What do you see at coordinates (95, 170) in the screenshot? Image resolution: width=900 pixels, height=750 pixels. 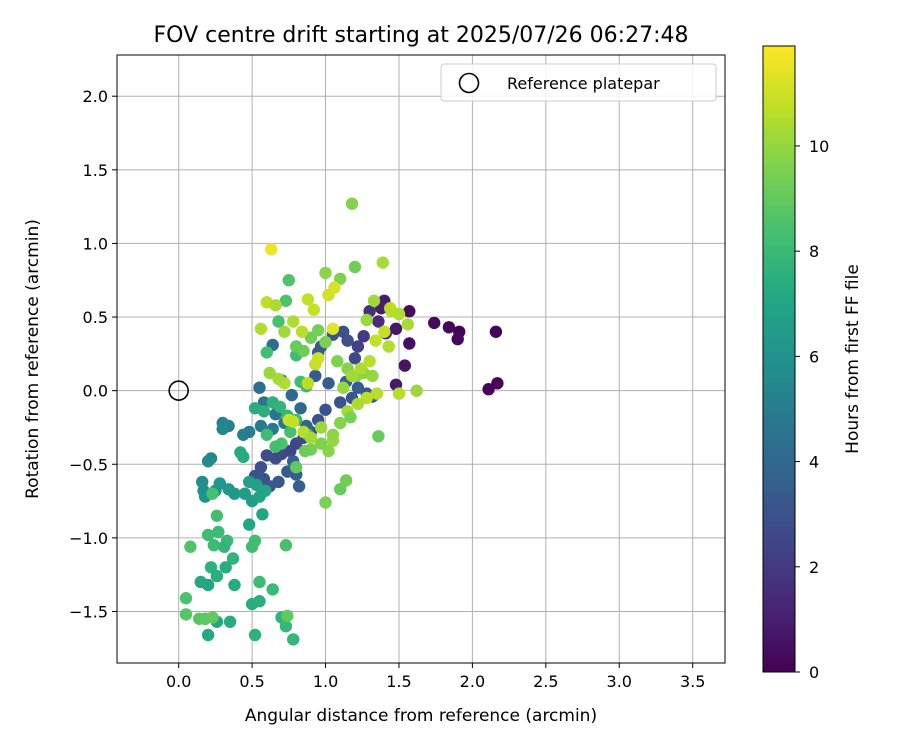 I see `y-tick-label: 1.5` at bounding box center [95, 170].